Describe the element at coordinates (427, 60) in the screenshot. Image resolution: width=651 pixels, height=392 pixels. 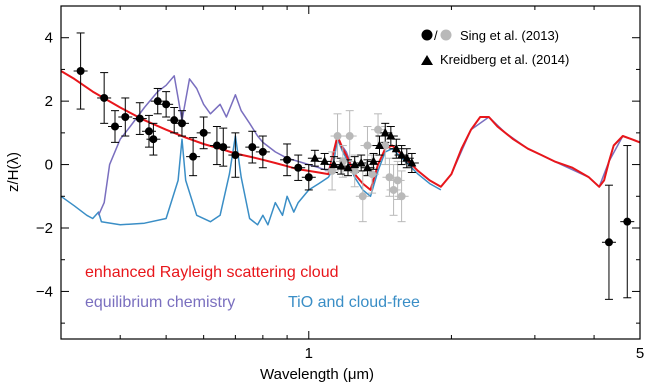
I see `legend-marker-triangle` at that location.